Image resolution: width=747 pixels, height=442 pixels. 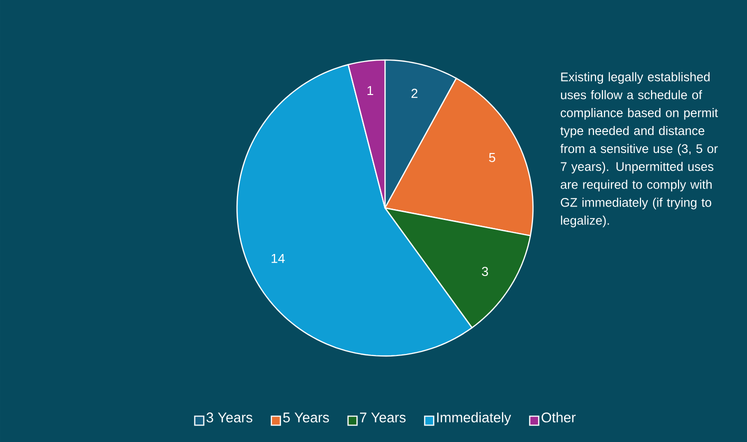 What do you see at coordinates (485, 271) in the screenshot?
I see `data-label: 3` at bounding box center [485, 271].